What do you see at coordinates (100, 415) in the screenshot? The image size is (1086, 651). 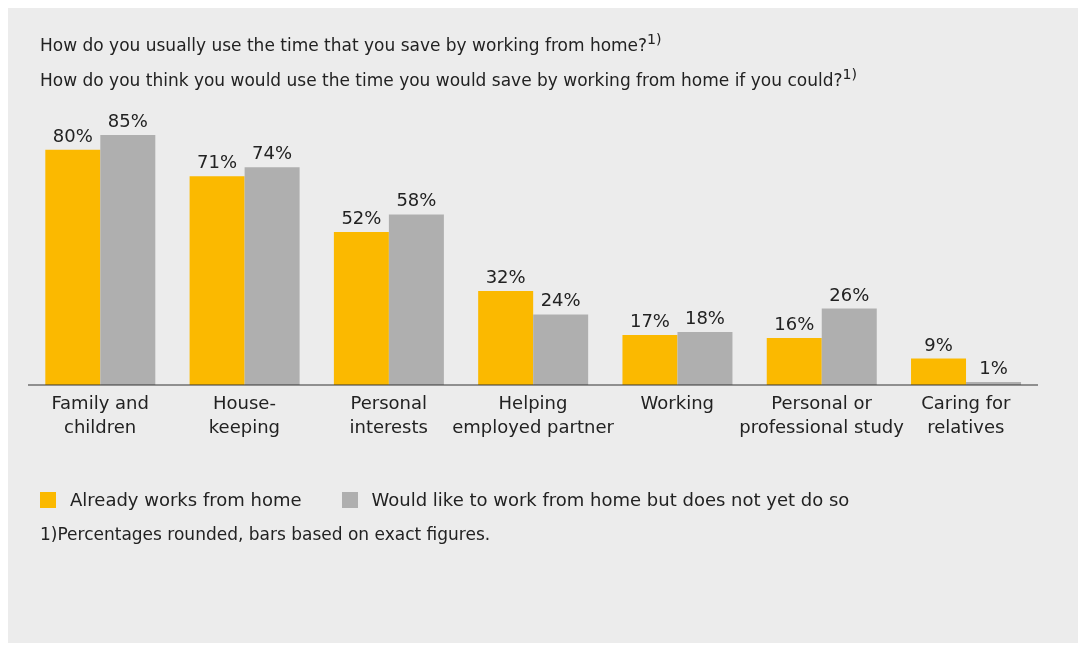 I see `x-tick-label: Family and children` at bounding box center [100, 415].